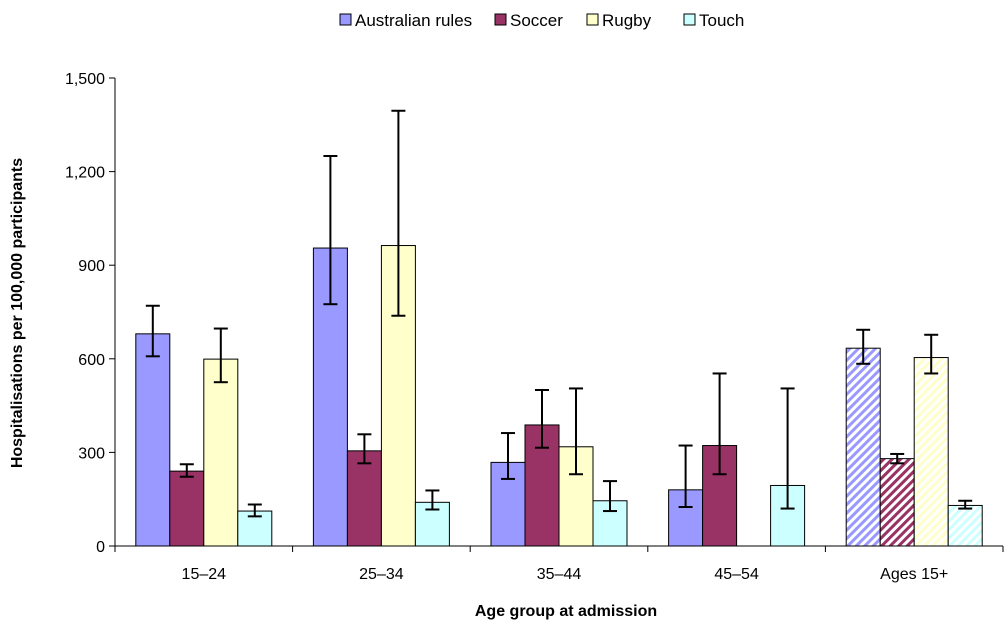 Image resolution: width=1008 pixels, height=628 pixels. I want to click on legend-item: Australian rules, so click(405, 20).